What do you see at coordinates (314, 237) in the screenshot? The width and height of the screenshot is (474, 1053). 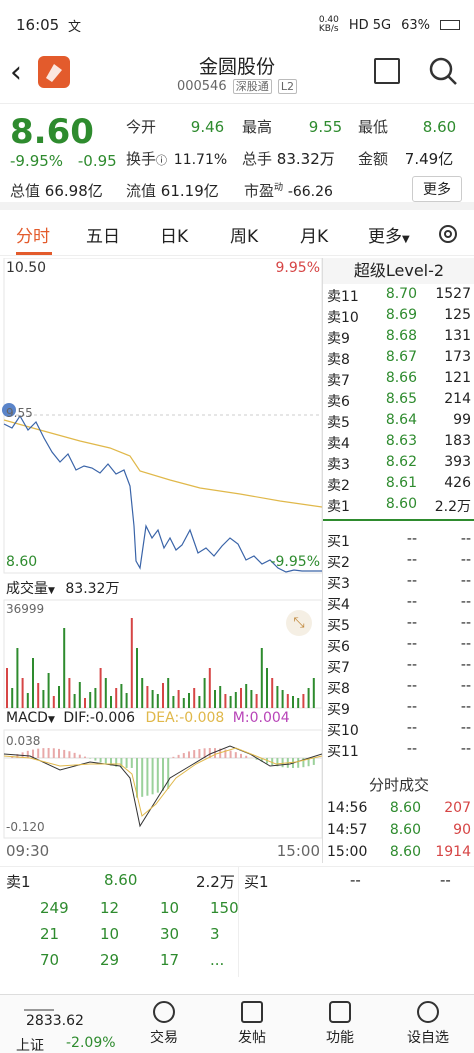 I see `tab-monthly-k: 月K` at bounding box center [314, 237].